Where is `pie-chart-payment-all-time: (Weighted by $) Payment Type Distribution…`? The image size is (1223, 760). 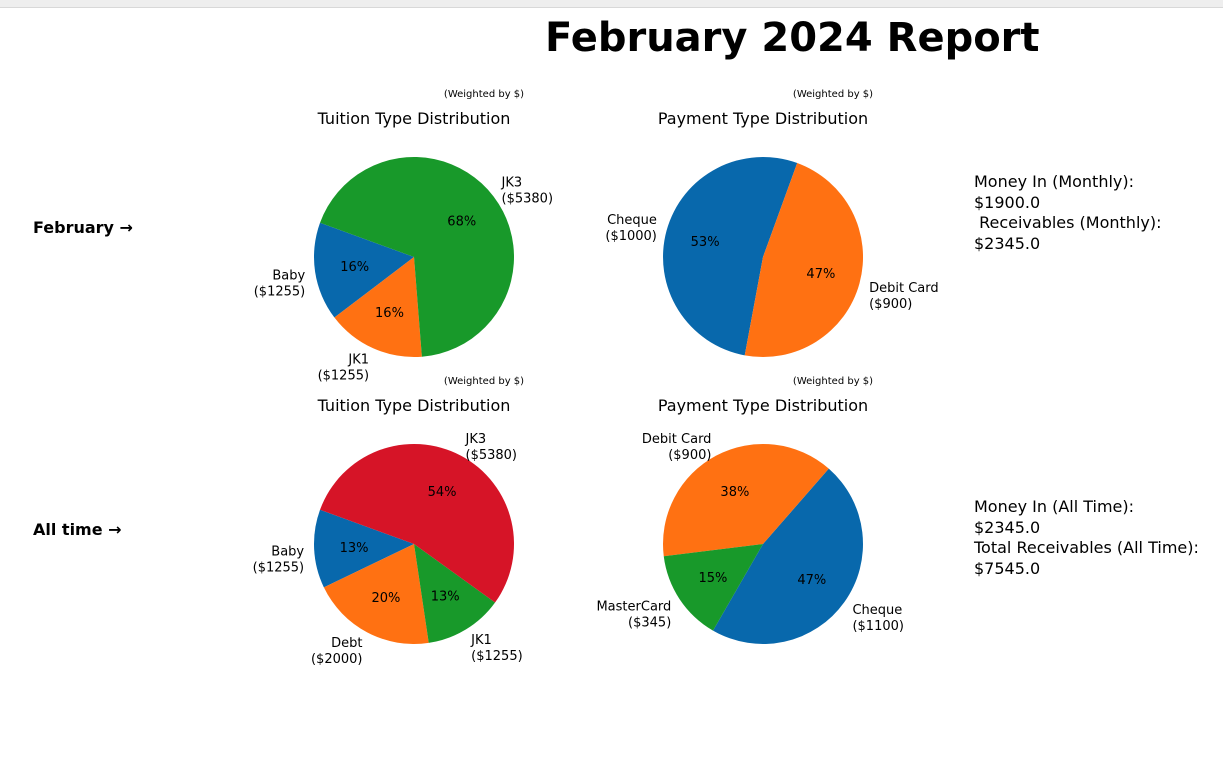 pie-chart-payment-all-time: (Weighted by $) Payment Type Distribution… is located at coordinates (750, 510).